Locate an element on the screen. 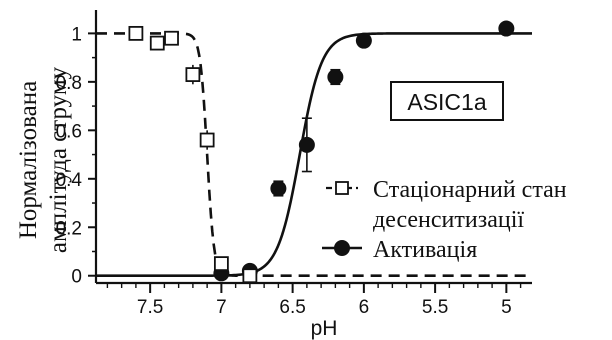 This screenshot has height=340, width=612. y-tick-label: 0.2 is located at coordinates (69, 228).